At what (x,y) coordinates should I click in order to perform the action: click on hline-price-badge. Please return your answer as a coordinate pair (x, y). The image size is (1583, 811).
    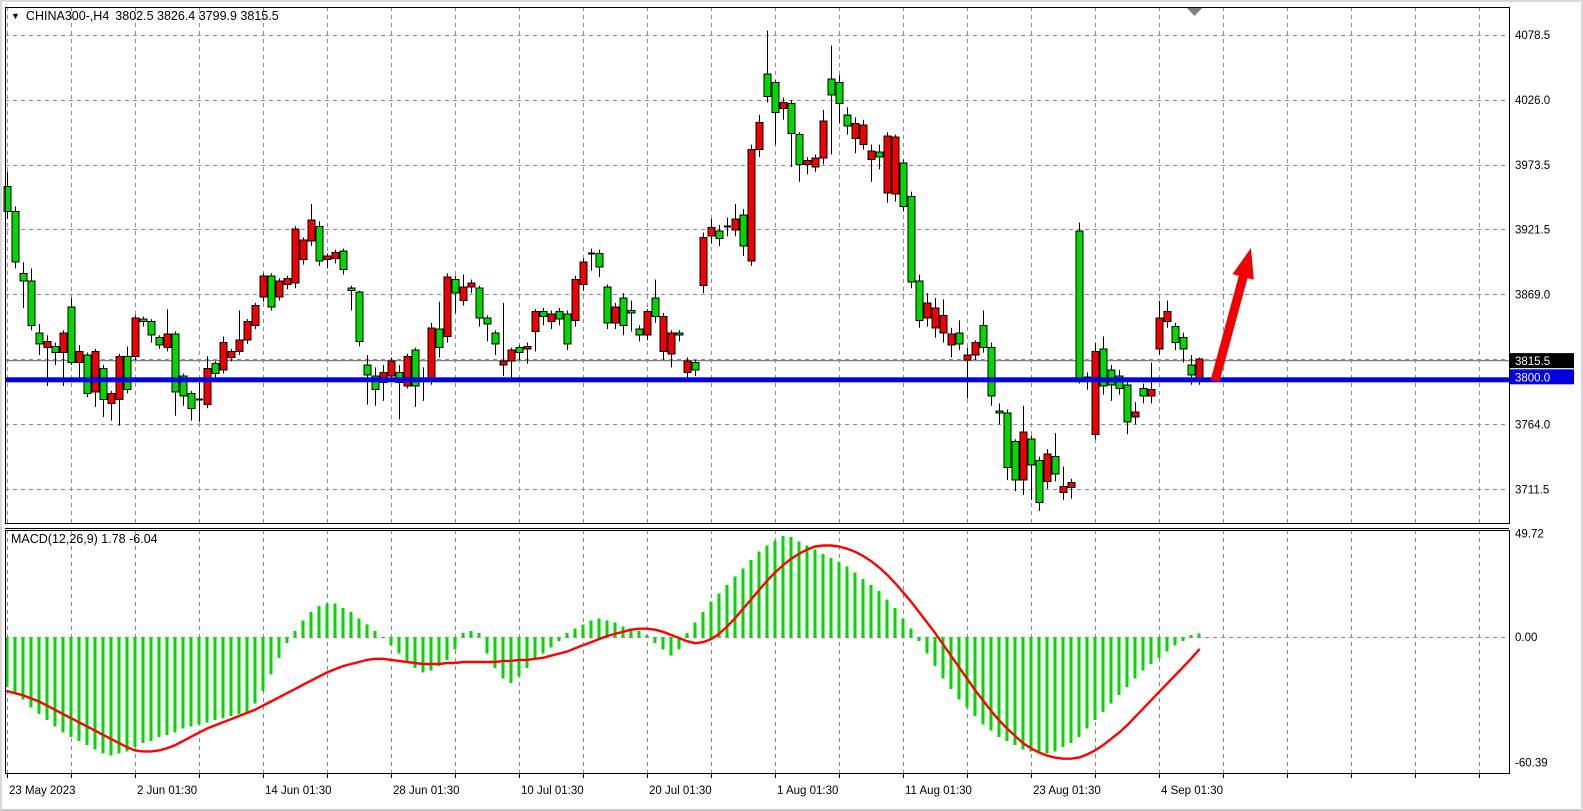
    Looking at the image, I should click on (1542, 377).